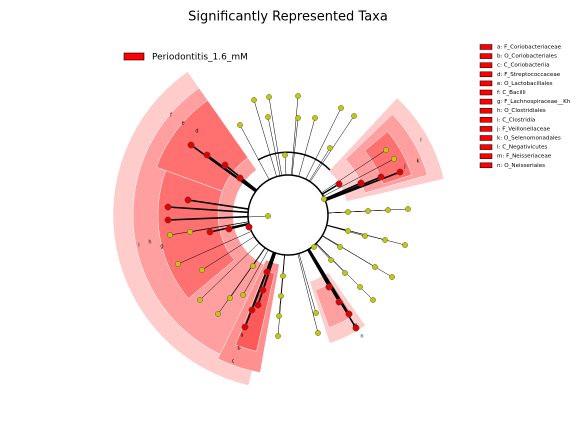 The image size is (576, 432). What do you see at coordinates (138, 246) in the screenshot?
I see `sector-label: i` at bounding box center [138, 246].